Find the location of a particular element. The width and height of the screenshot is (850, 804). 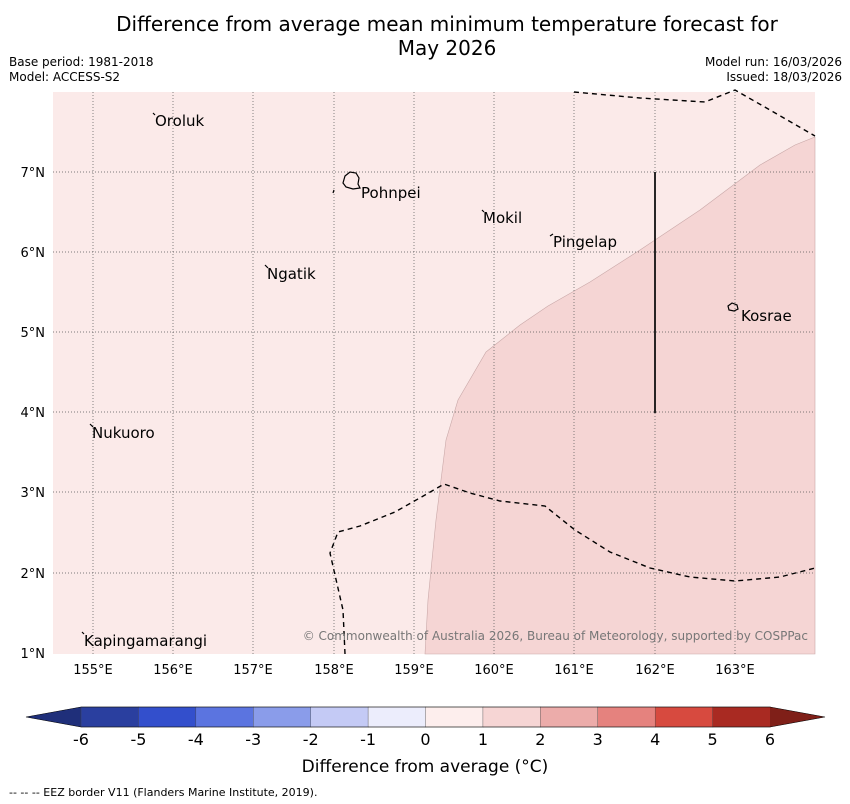

colorbar-tick-label: -2 is located at coordinates (311, 739).